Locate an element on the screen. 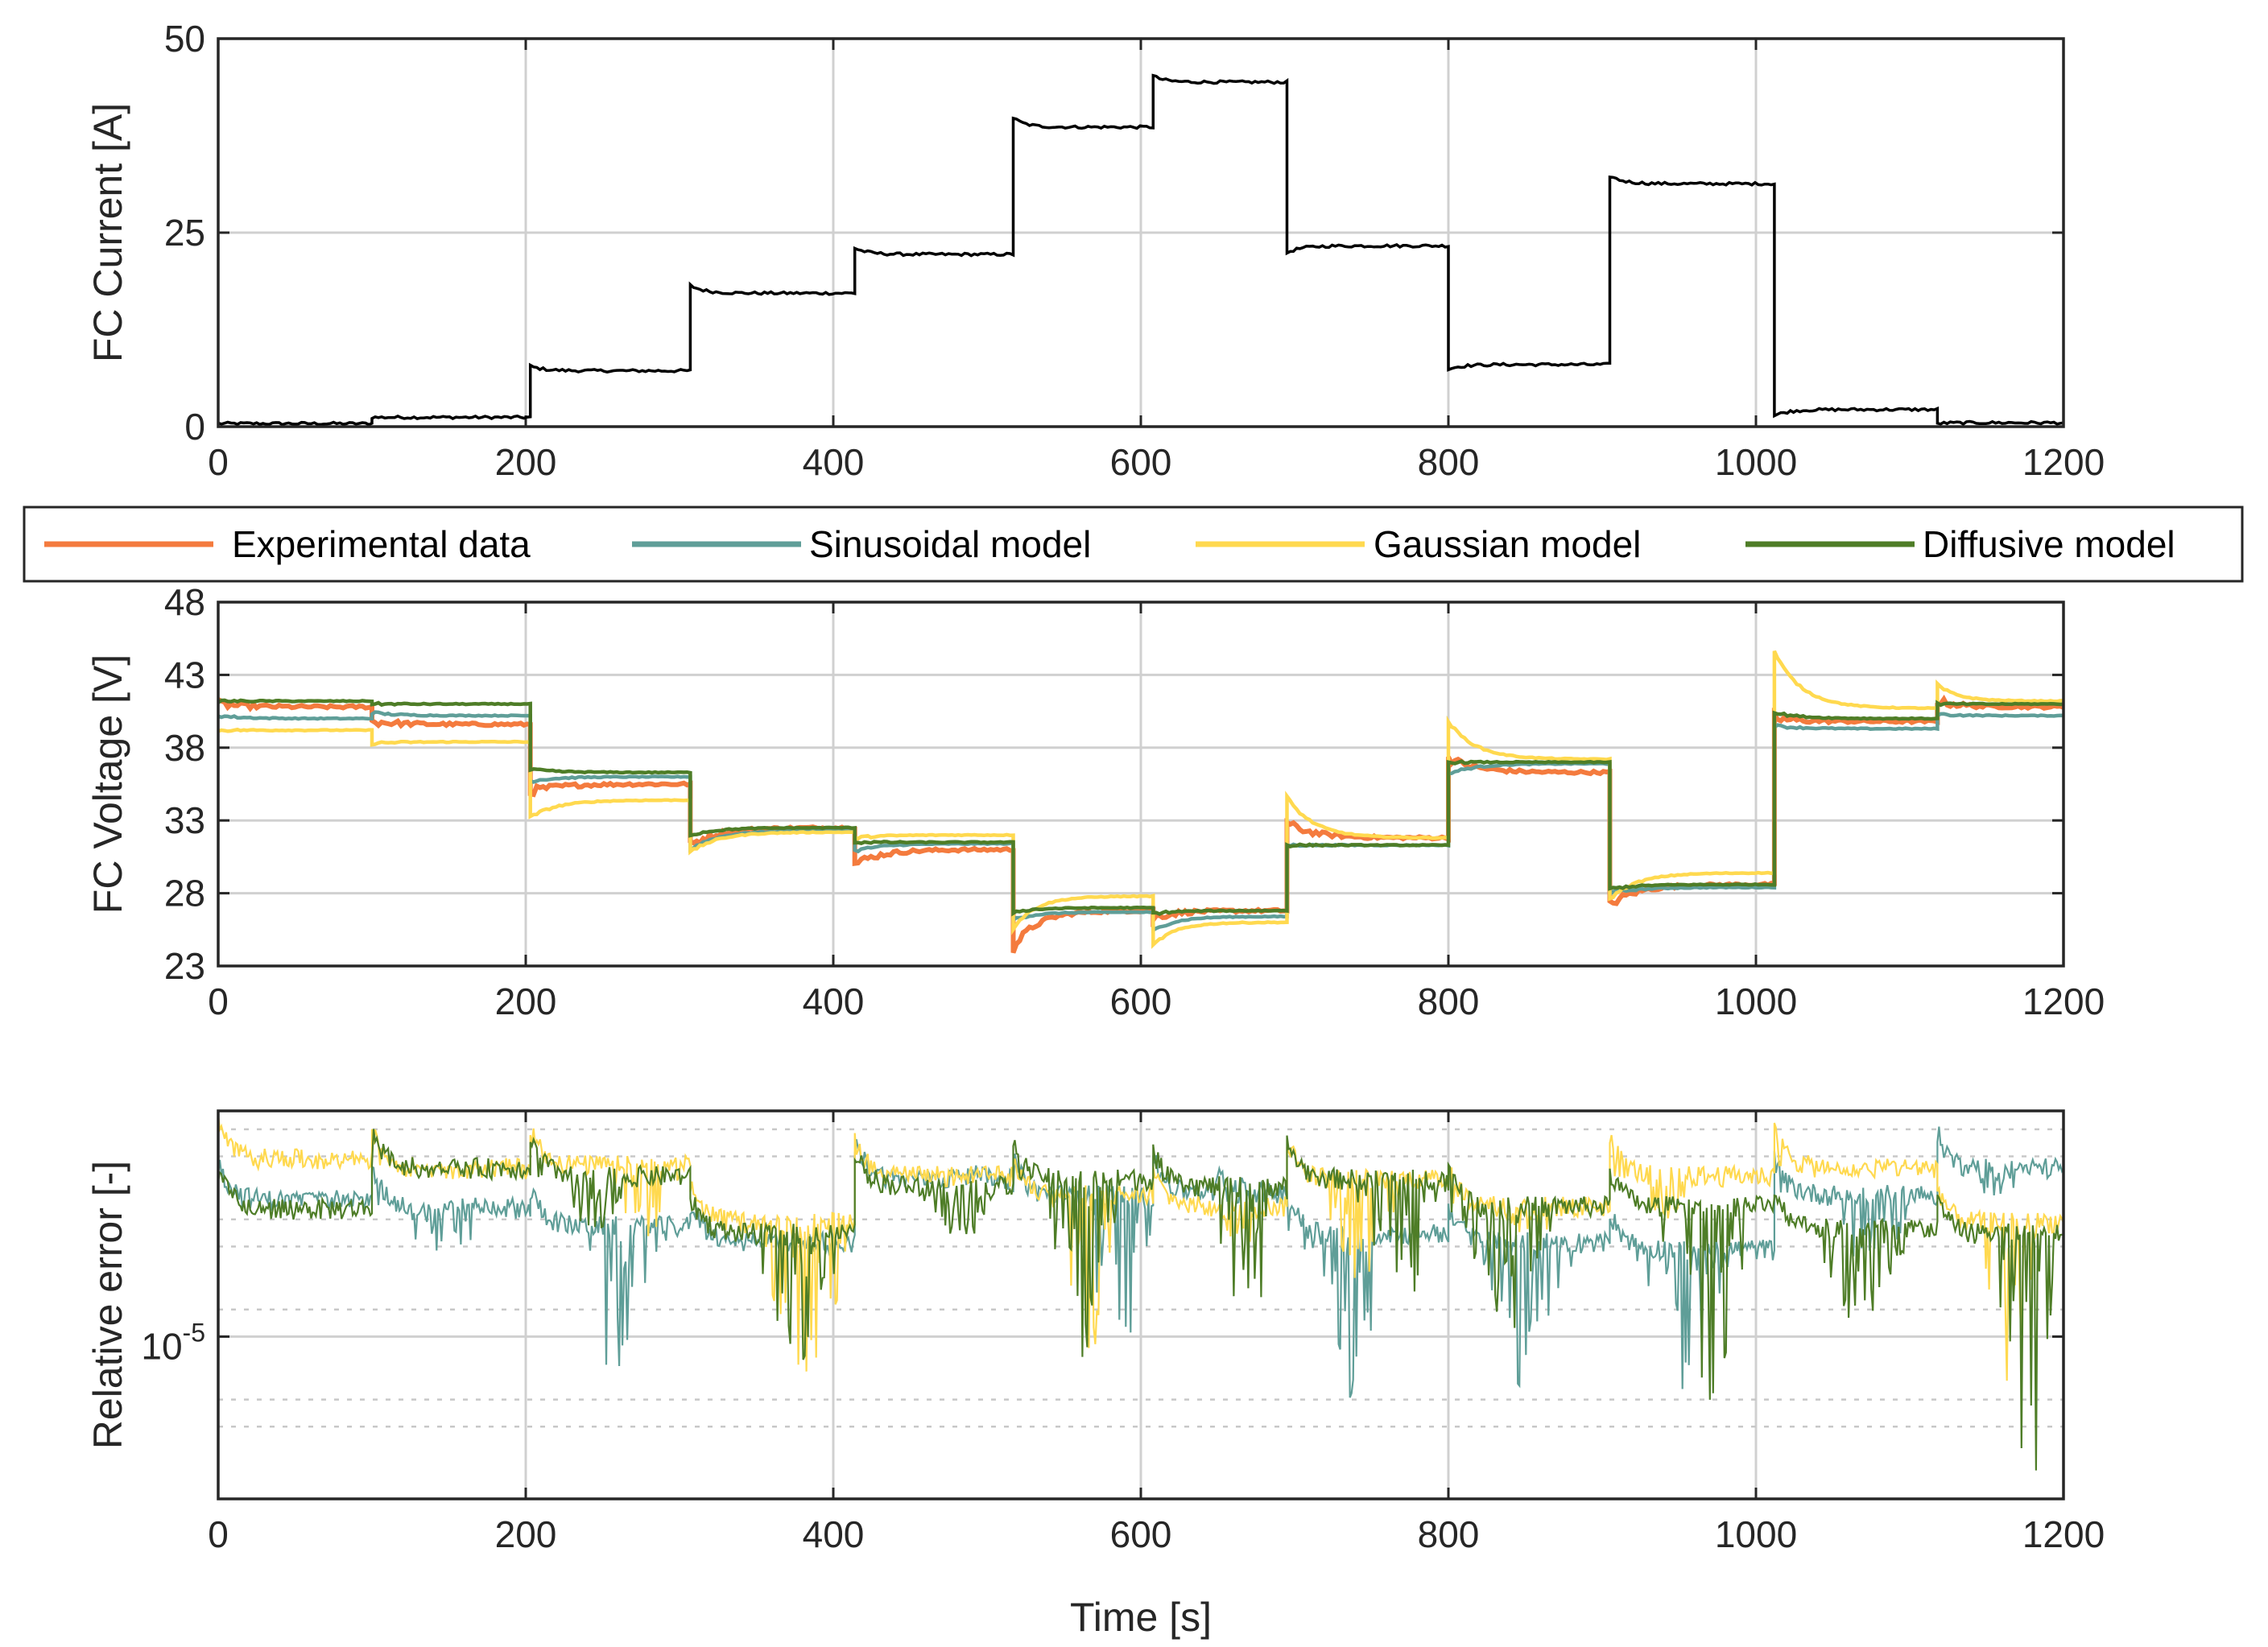 Image resolution: width=2268 pixels, height=1647 pixels. x-axis-label: Time [s] is located at coordinates (1141, 1617).